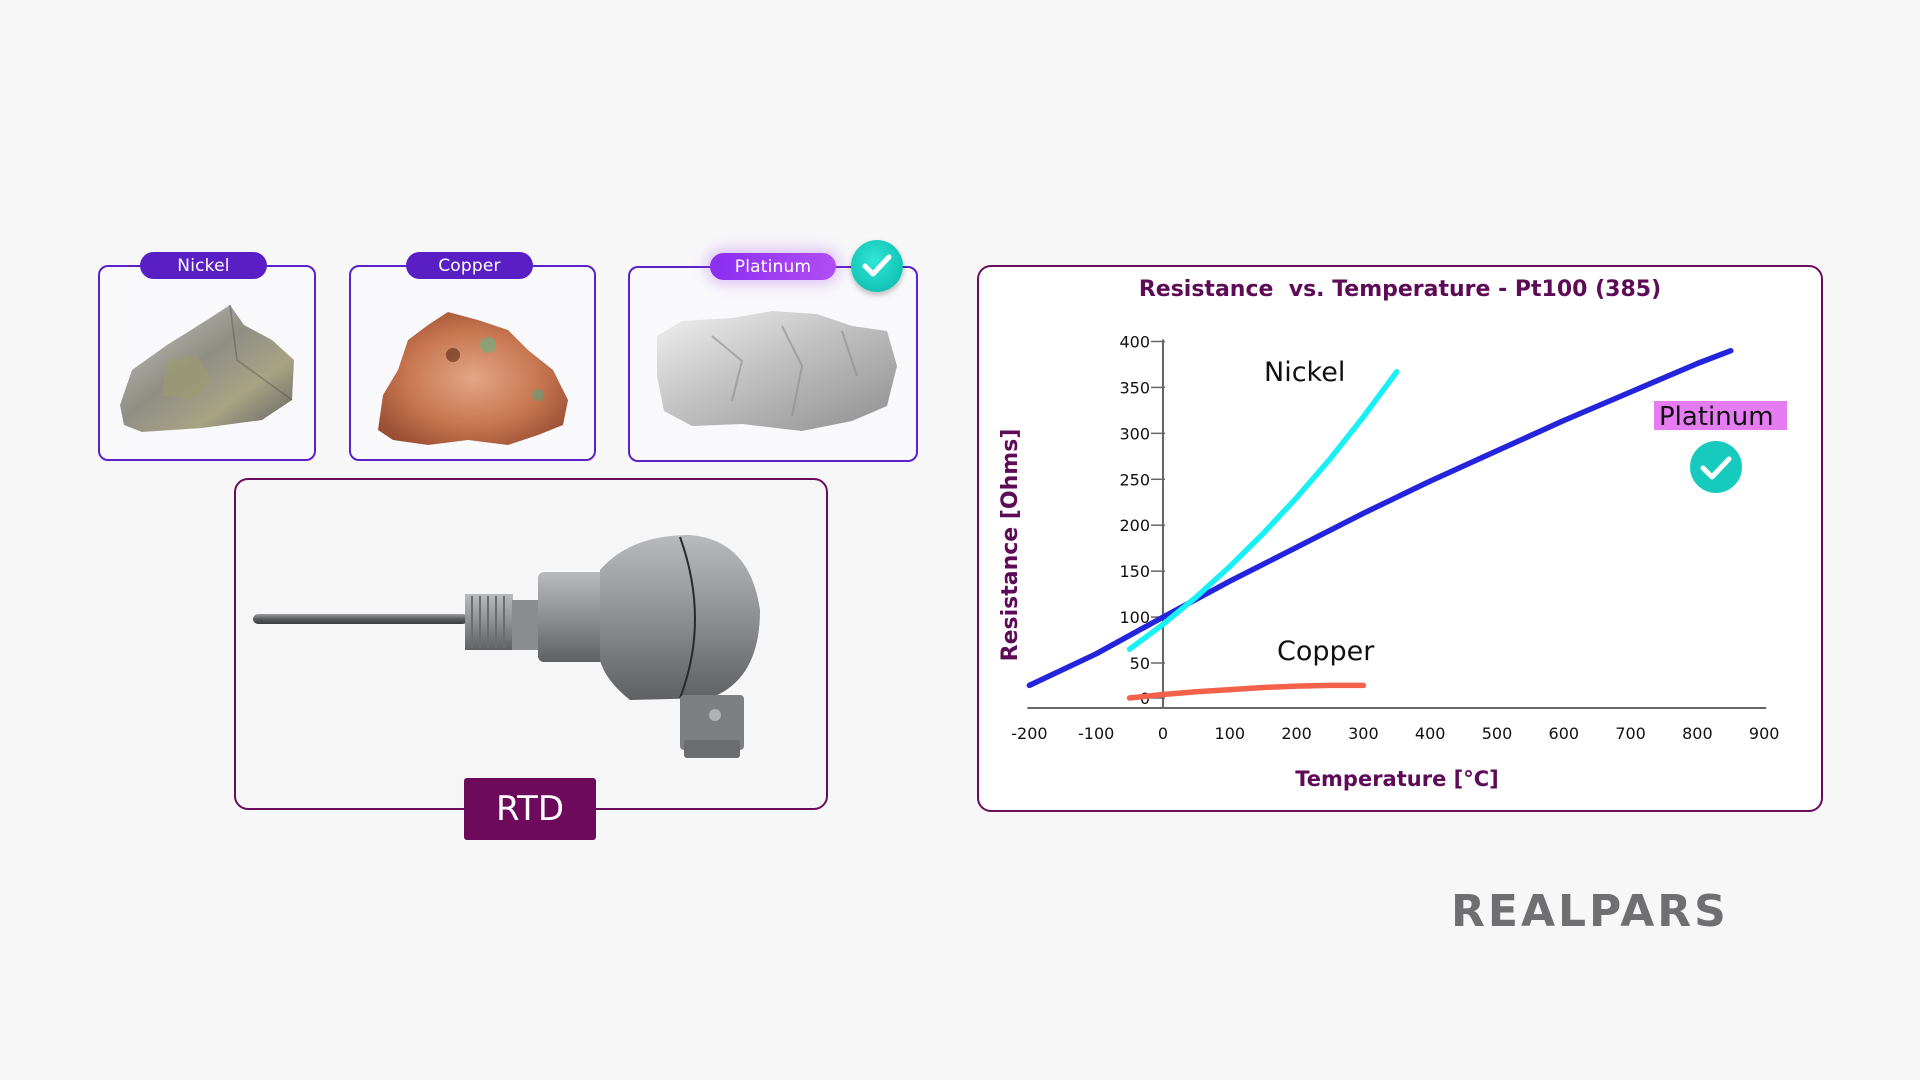 The width and height of the screenshot is (1920, 1080). I want to click on y-tick-label: 100, so click(1134, 617).